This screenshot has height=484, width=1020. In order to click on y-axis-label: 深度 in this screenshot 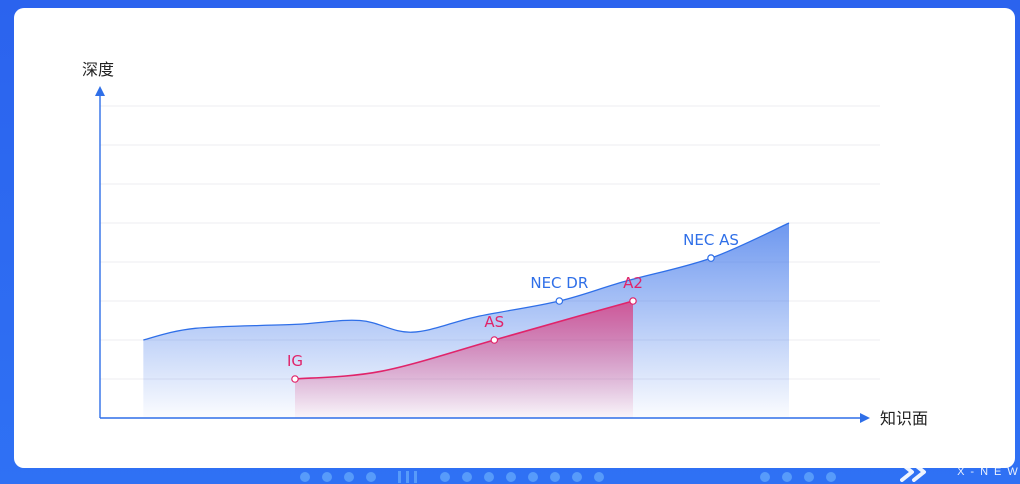, I will do `click(98, 69)`.